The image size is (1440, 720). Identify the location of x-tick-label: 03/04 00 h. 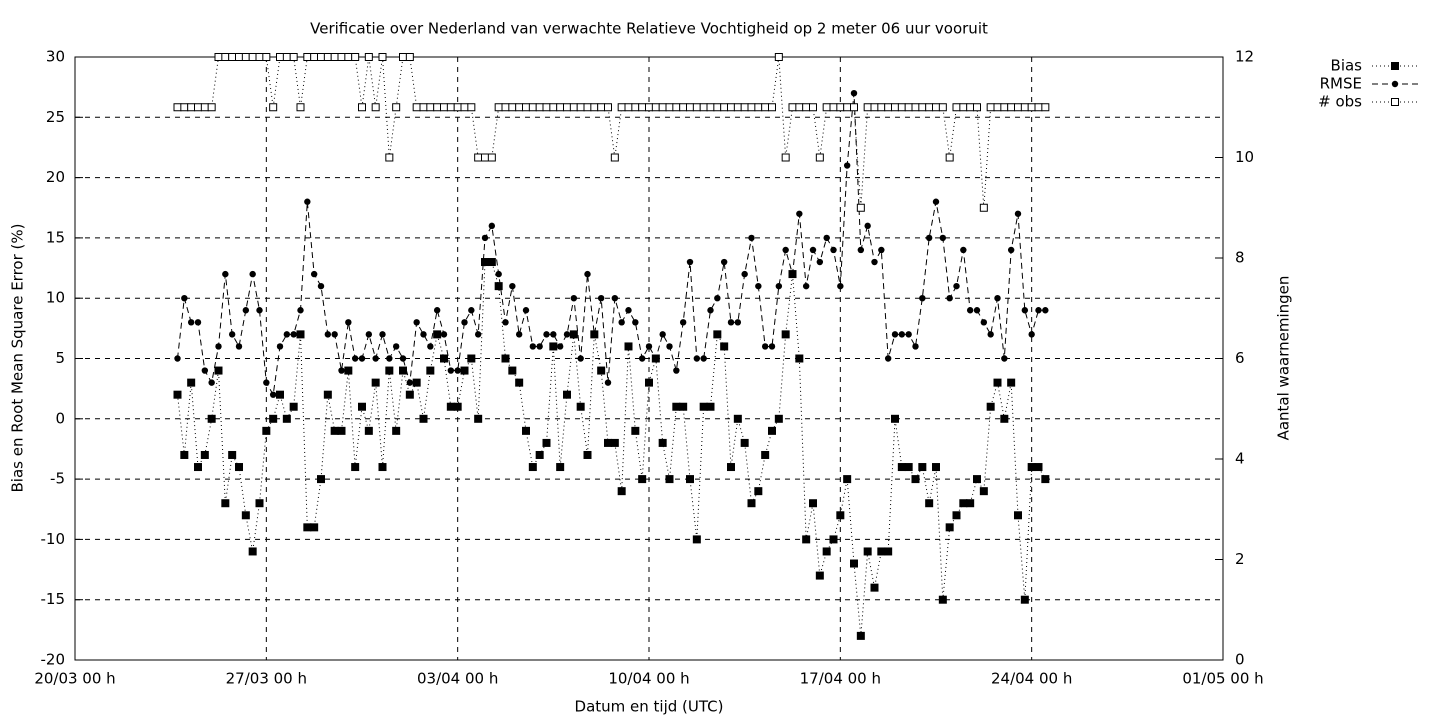
(457, 679).